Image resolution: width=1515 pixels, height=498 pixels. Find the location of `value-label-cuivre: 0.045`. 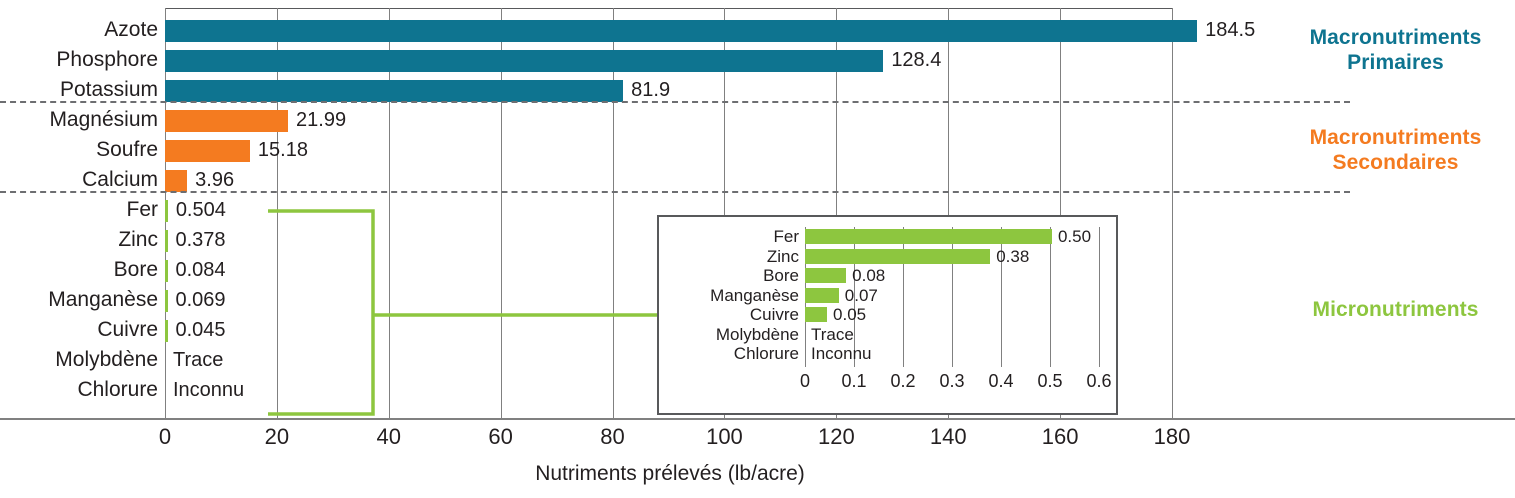

value-label-cuivre: 0.045 is located at coordinates (200, 330).